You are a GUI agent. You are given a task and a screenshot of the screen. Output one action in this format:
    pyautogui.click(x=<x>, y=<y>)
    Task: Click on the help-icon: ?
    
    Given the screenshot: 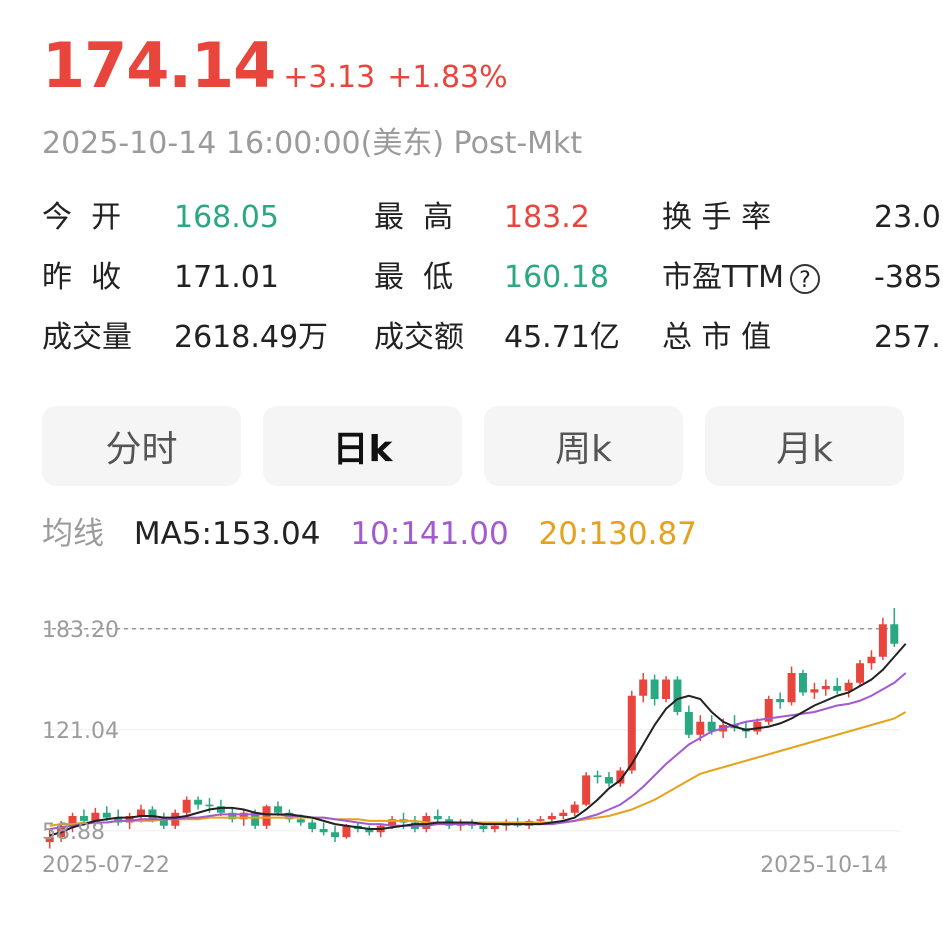 What is the action you would take?
    pyautogui.click(x=805, y=279)
    